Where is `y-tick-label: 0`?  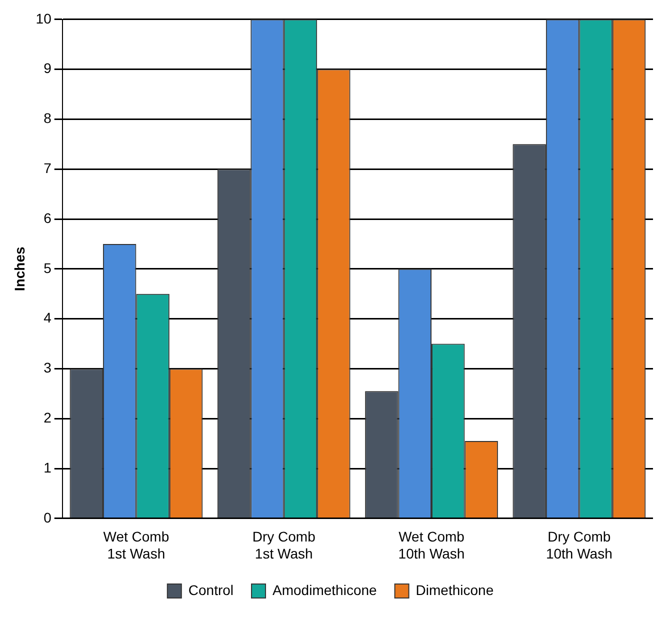 y-tick-label: 0 is located at coordinates (48, 517).